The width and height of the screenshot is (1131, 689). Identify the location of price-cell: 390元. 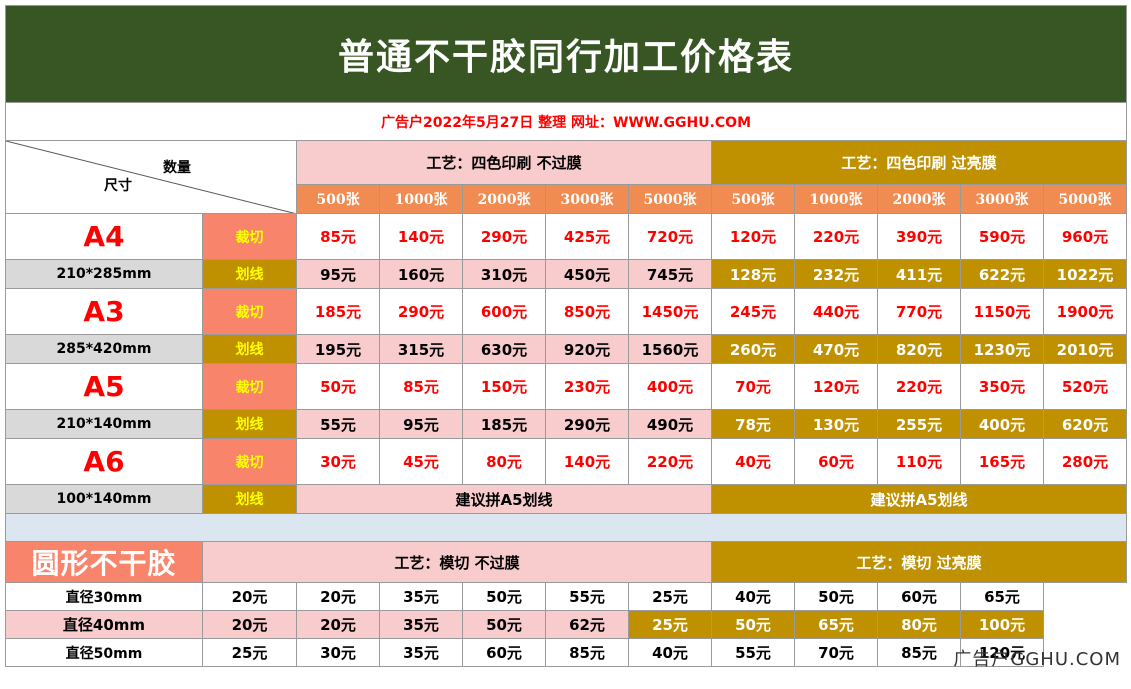
(919, 236).